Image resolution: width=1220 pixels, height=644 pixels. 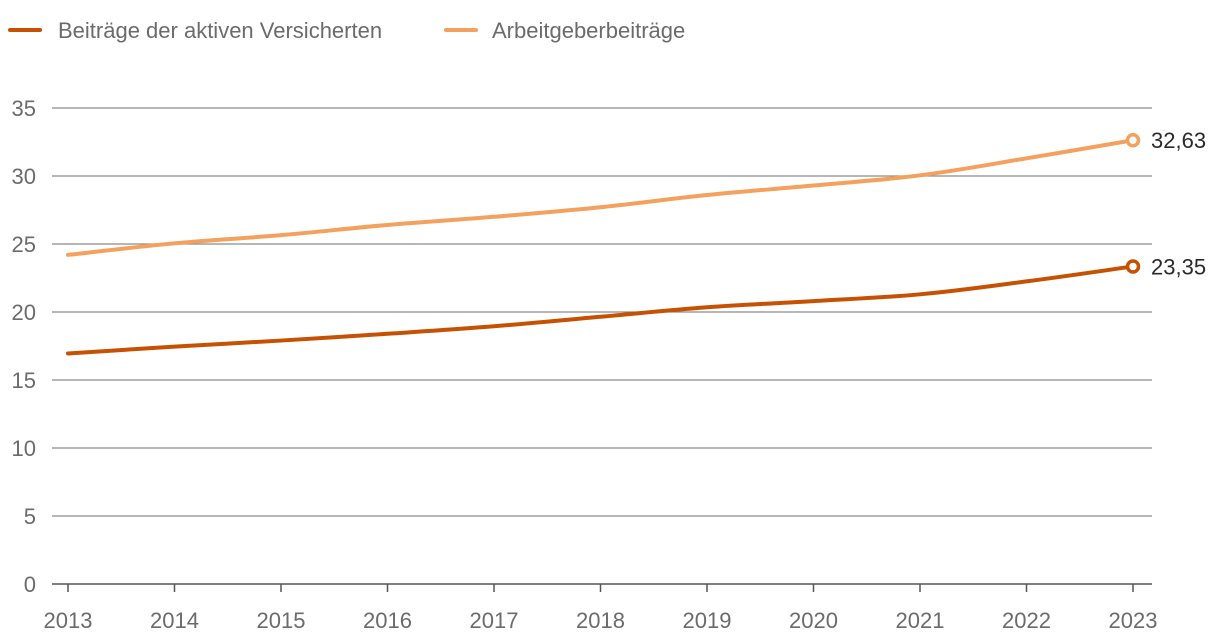 I want to click on x-tick-label: 2020, so click(x=813, y=620).